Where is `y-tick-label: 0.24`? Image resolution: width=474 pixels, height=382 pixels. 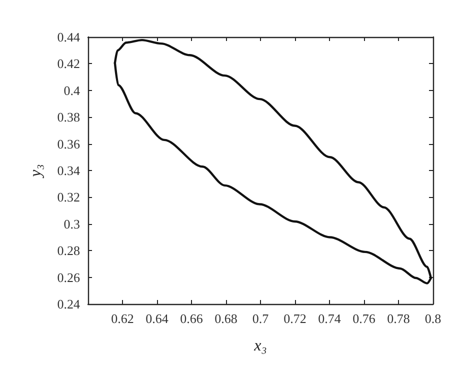 y-tick-label: 0.24 is located at coordinates (68, 304).